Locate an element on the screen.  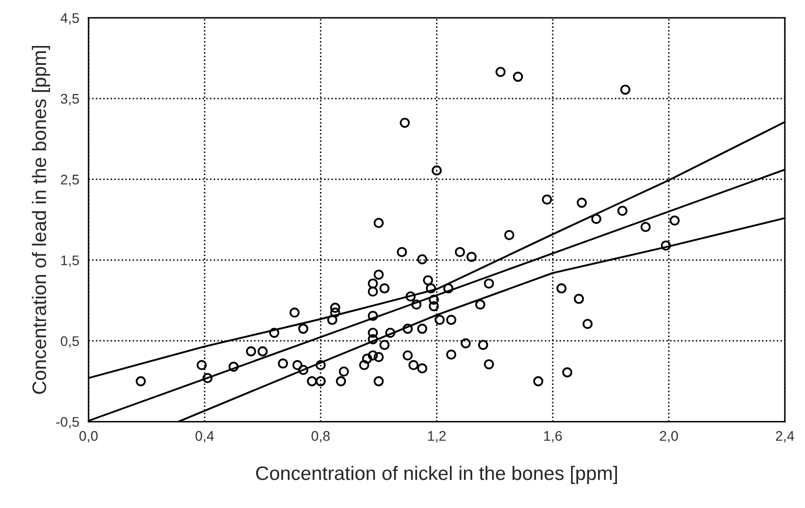
y-tick-label: 1,5 is located at coordinates (70, 261).